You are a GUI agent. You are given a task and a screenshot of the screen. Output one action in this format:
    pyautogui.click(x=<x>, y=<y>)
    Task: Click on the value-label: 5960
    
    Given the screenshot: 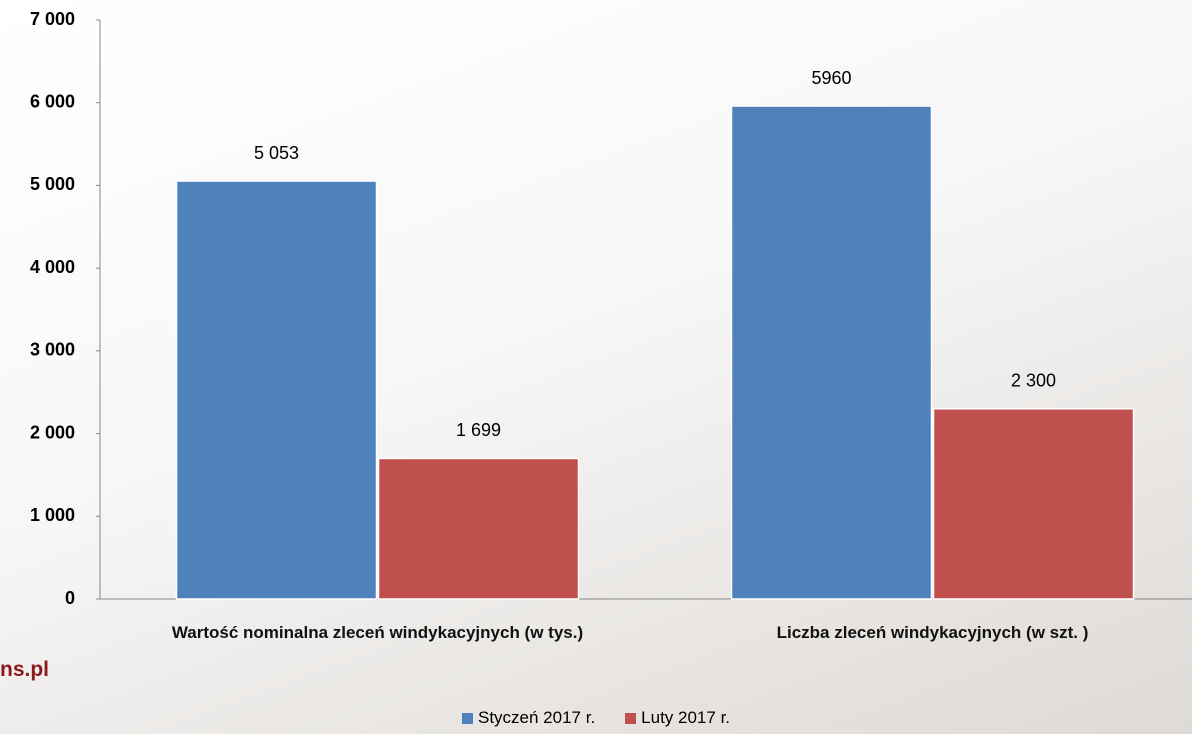 What is the action you would take?
    pyautogui.click(x=831, y=78)
    